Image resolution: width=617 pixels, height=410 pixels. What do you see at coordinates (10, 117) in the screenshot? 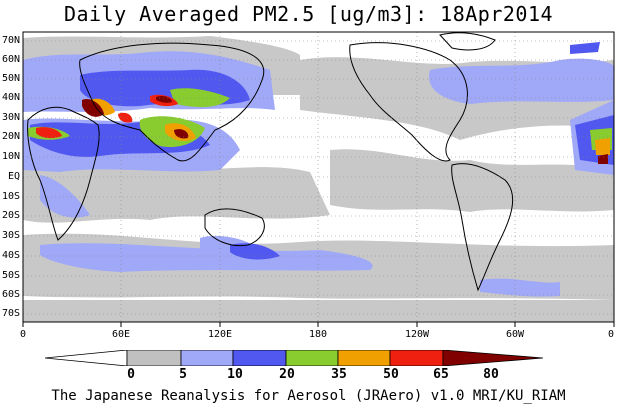
I see `lat-label: 30N` at bounding box center [10, 117].